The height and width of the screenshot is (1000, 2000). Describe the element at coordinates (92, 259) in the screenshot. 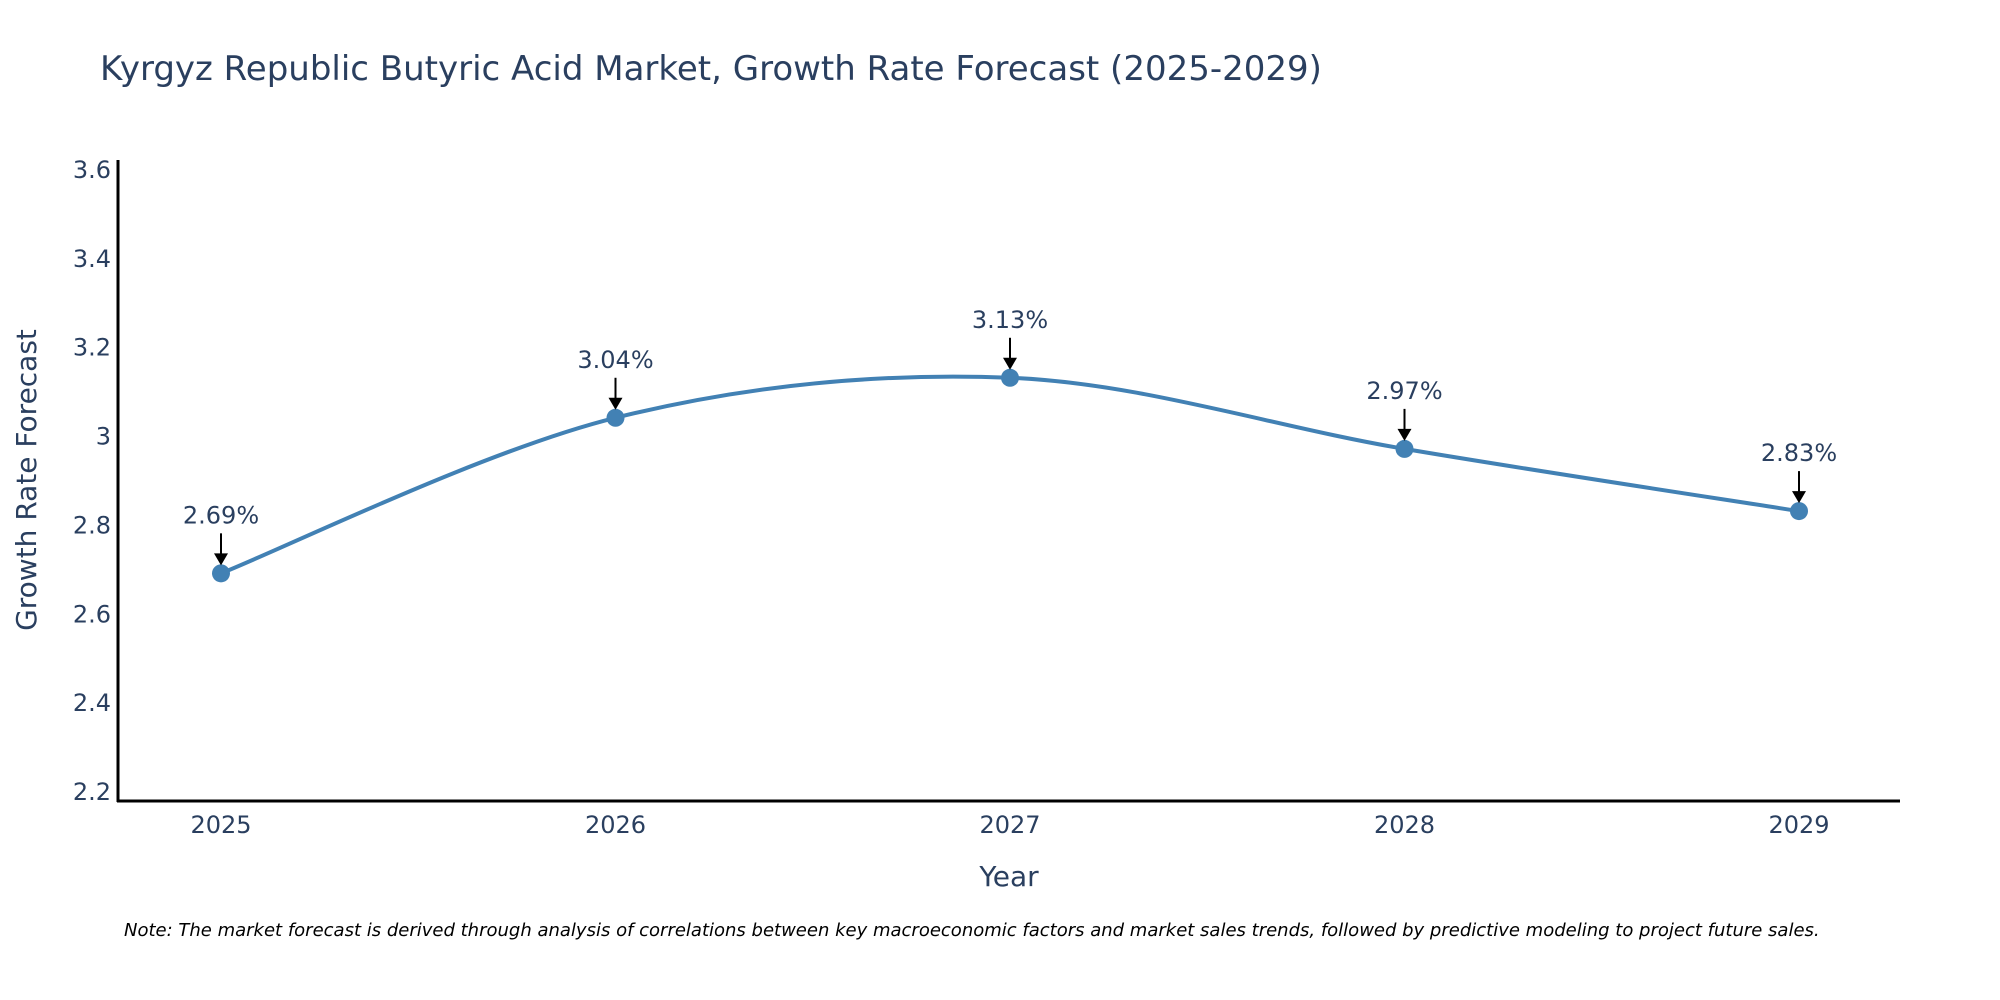

I see `y-tick-label: 3.4` at that location.